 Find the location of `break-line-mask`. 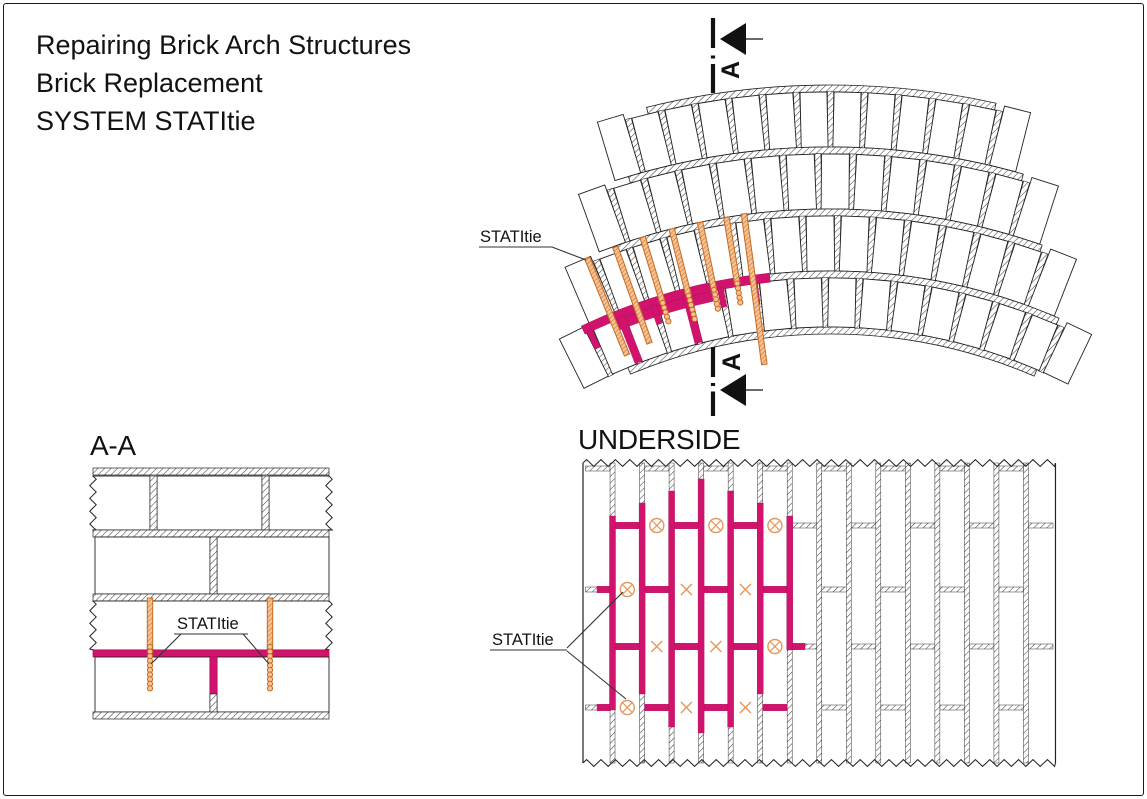

break-line-mask is located at coordinates (329, 503).